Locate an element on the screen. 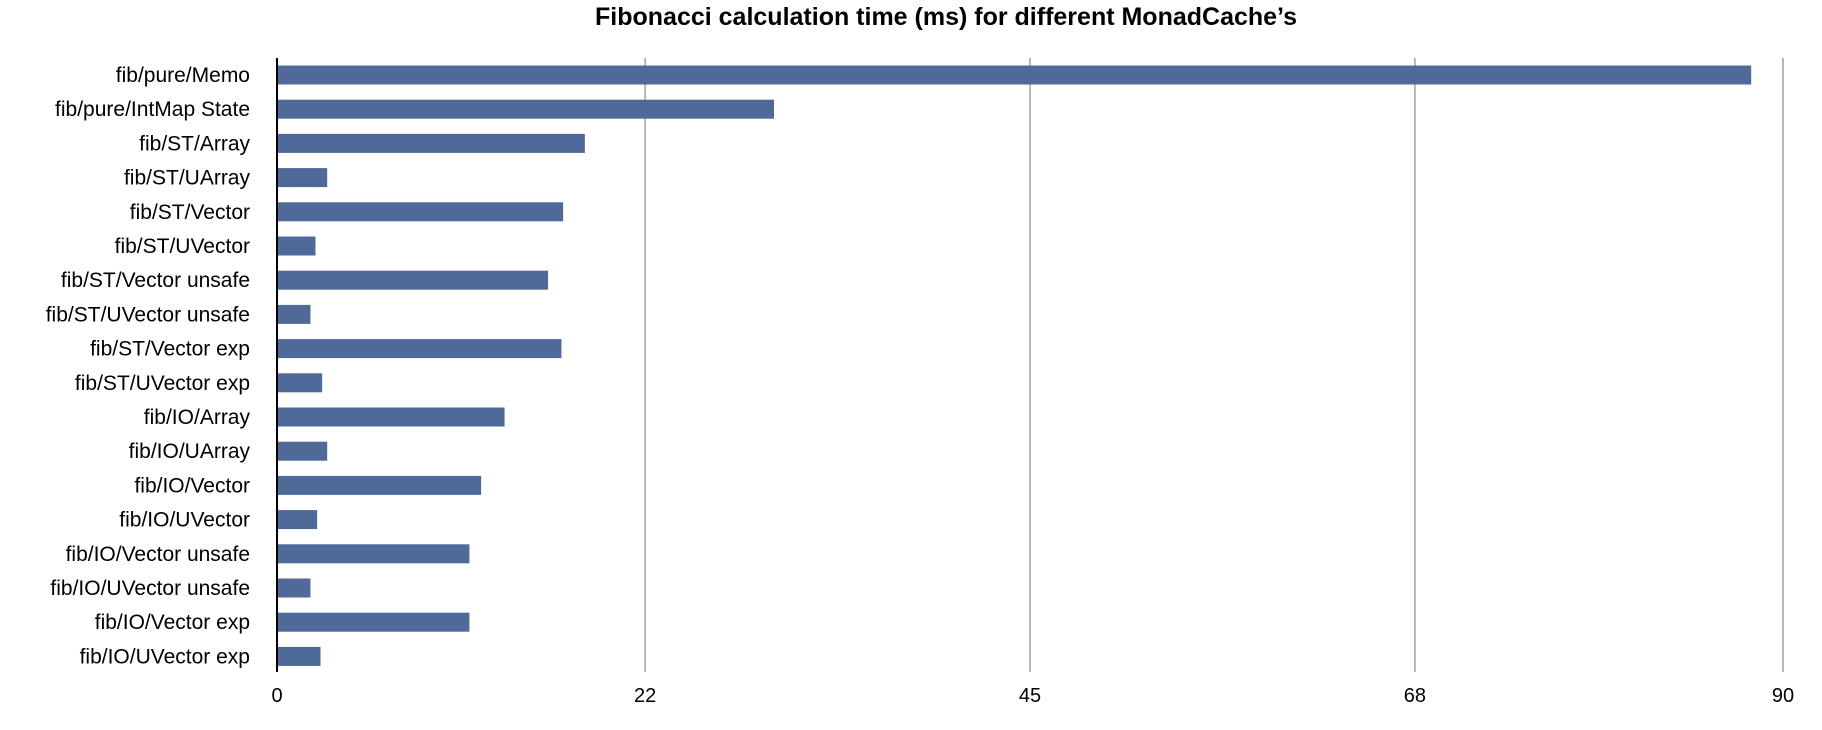 The width and height of the screenshot is (1822, 730). category-label: fib/ST/UArray is located at coordinates (187, 178).